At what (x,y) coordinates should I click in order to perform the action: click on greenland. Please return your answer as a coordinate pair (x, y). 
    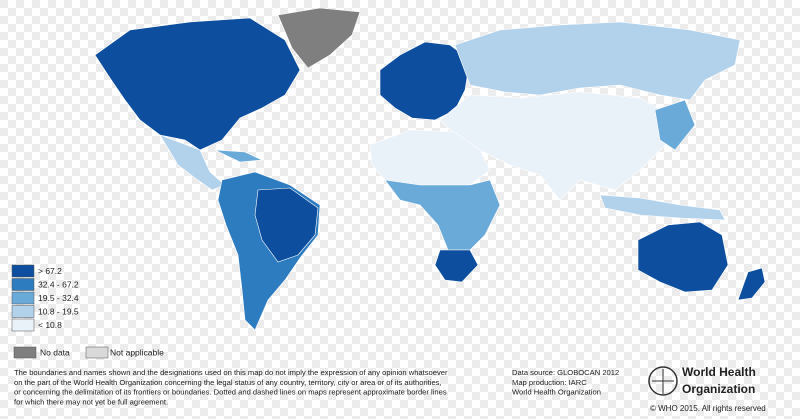
    Looking at the image, I should click on (319, 38).